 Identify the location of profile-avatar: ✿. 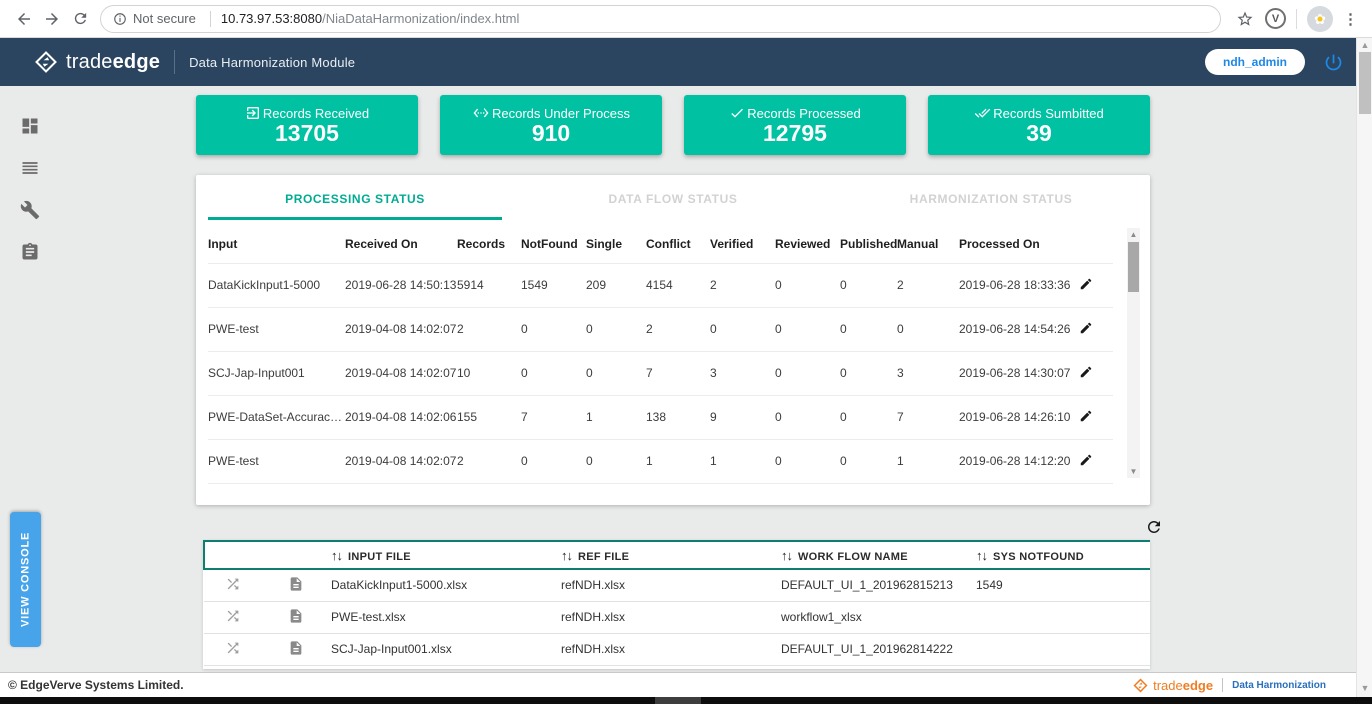
(1320, 18).